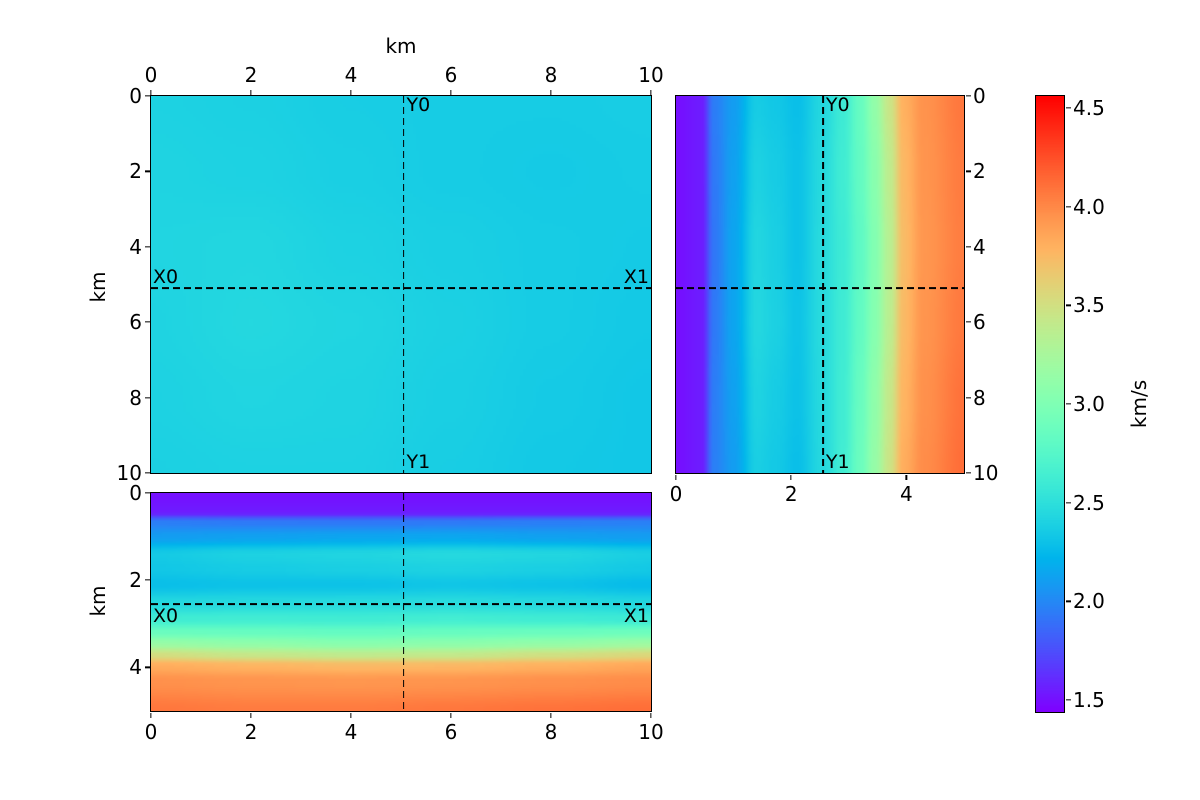 Image resolution: width=1200 pixels, height=800 pixels. What do you see at coordinates (1089, 601) in the screenshot?
I see `tick-label: 2.0` at bounding box center [1089, 601].